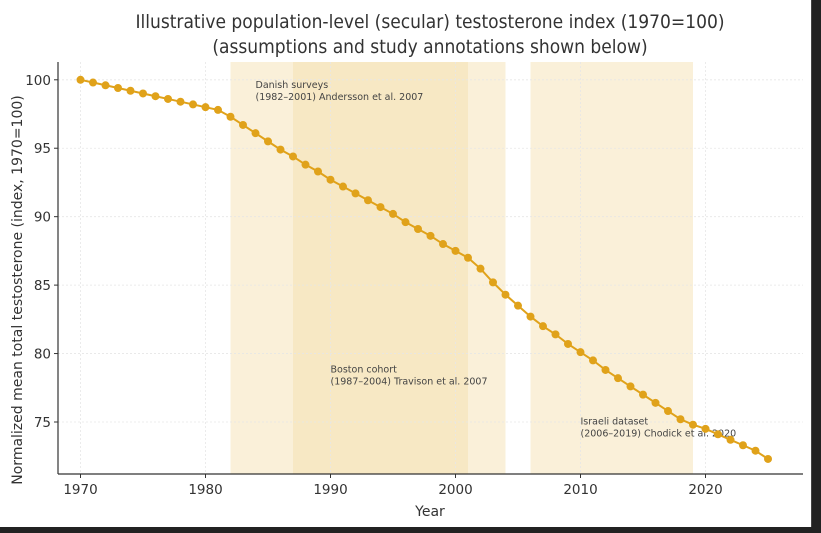  Describe the element at coordinates (205, 490) in the screenshot. I see `x-tick-label: 1980` at that location.